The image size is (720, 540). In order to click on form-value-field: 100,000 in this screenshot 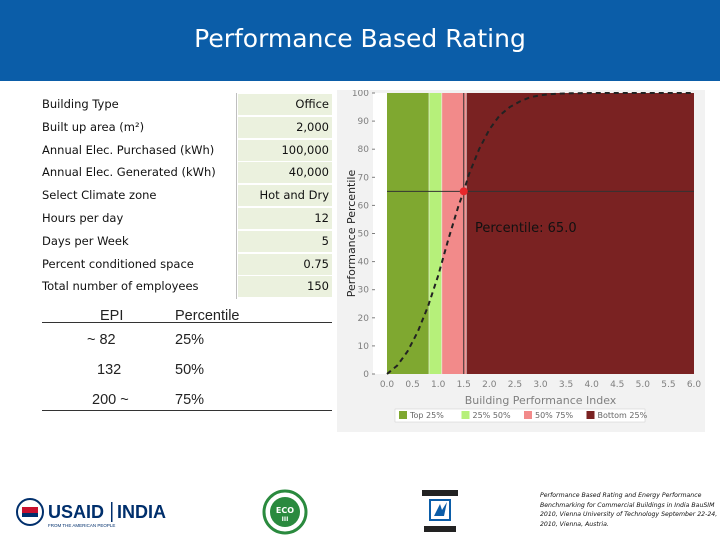, I will do `click(285, 150)`.